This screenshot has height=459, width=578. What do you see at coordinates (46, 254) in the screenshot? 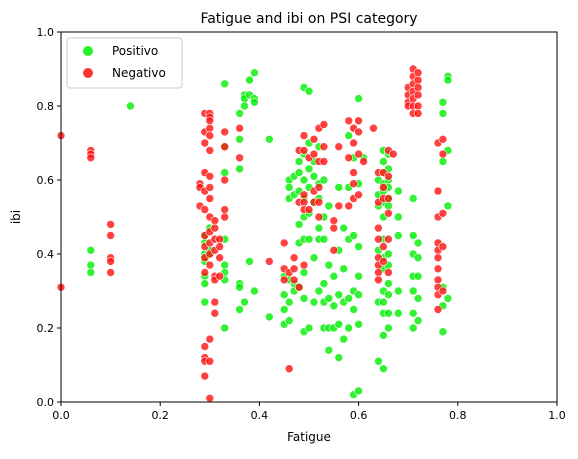
I see `y-tick-label: 0.4` at bounding box center [46, 254].